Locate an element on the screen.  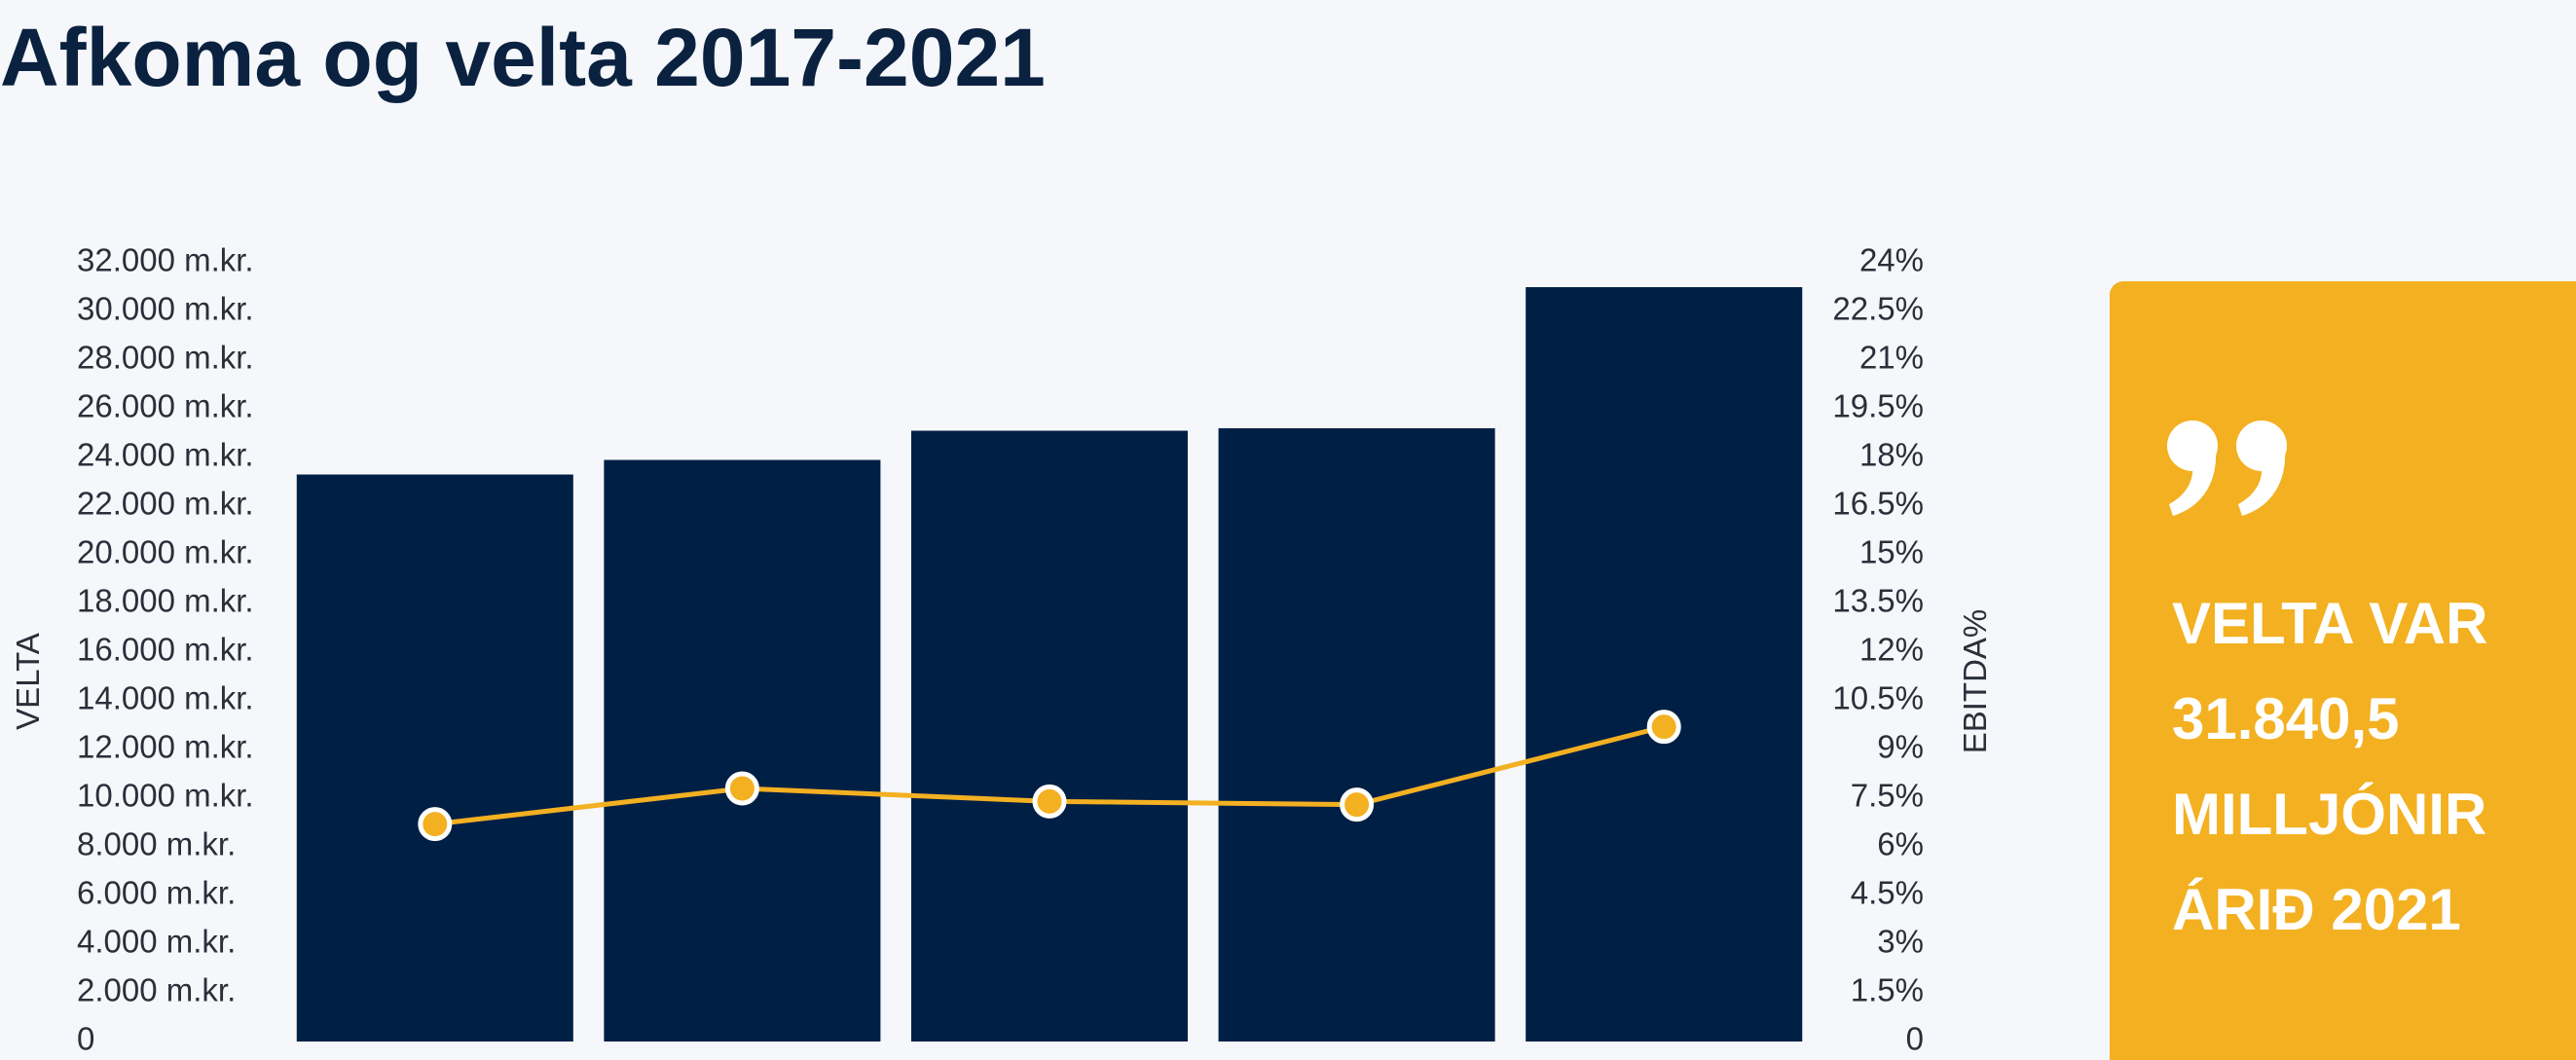
y2-tick-label: 9% is located at coordinates (1900, 747).